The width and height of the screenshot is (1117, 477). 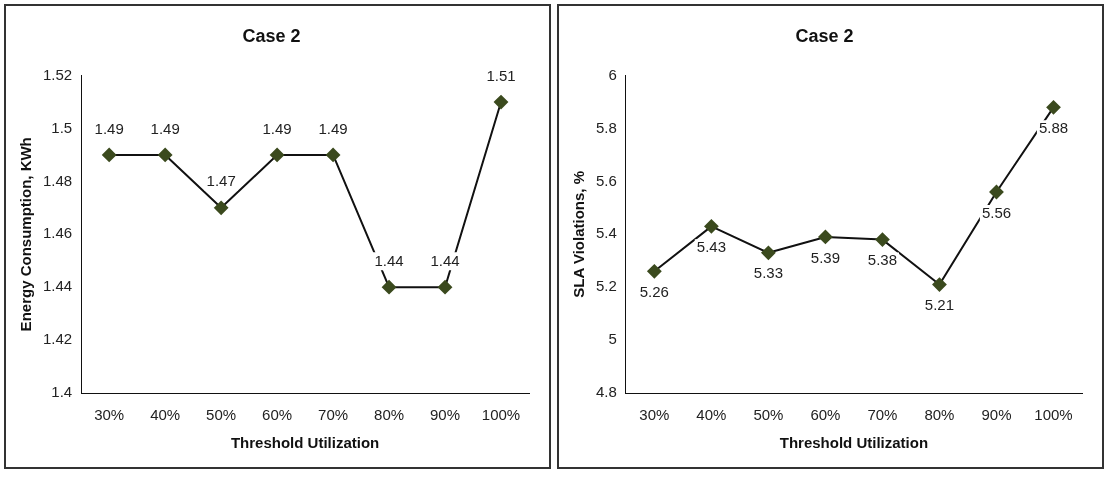 What do you see at coordinates (1053, 127) in the screenshot?
I see `data-label: 5.88` at bounding box center [1053, 127].